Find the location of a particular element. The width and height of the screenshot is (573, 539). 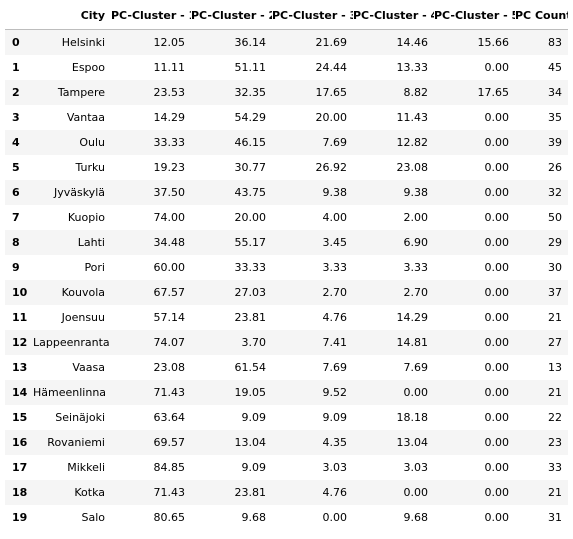

row-index: 9 is located at coordinates (16, 267).